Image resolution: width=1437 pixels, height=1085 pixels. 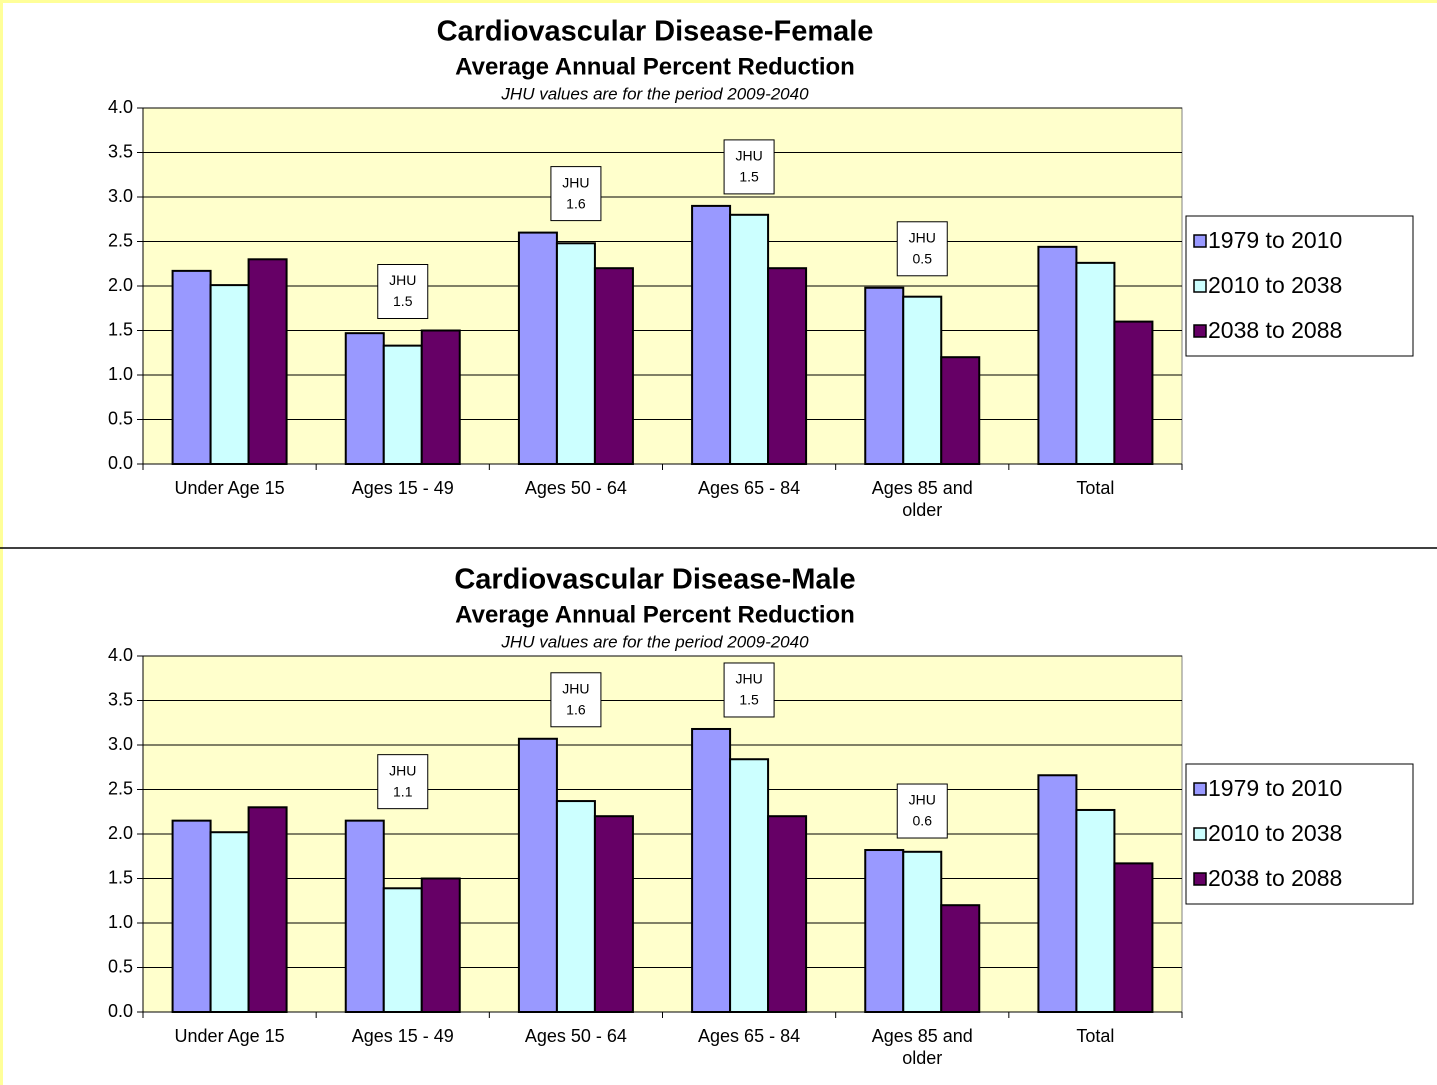 I want to click on top-edge, so click(x=718, y=1).